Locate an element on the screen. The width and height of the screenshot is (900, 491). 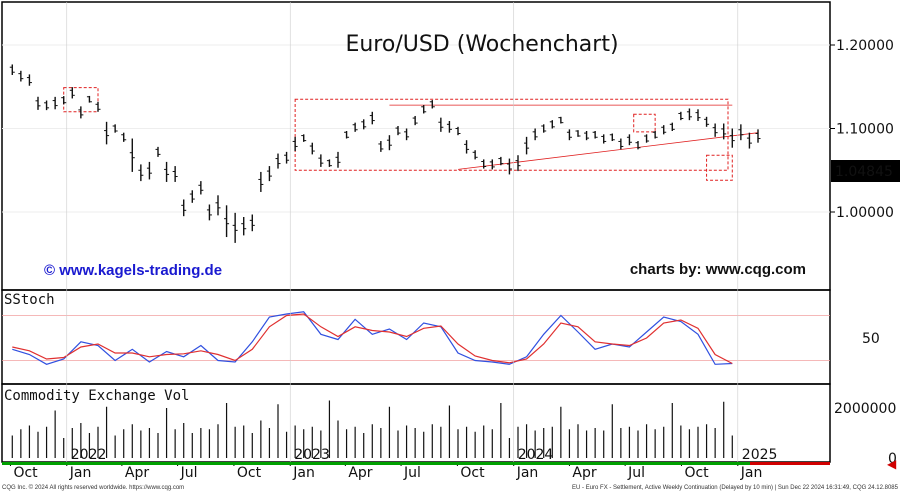
price-tick-label: 1.00000 is located at coordinates (865, 213).